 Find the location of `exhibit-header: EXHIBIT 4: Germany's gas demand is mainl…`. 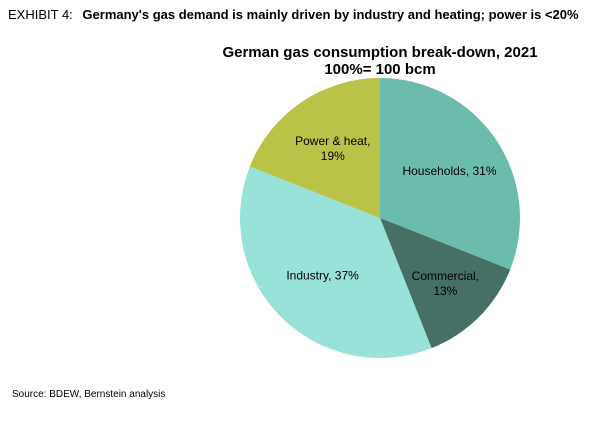

exhibit-header: EXHIBIT 4: Germany's gas demand is mainl… is located at coordinates (293, 14).